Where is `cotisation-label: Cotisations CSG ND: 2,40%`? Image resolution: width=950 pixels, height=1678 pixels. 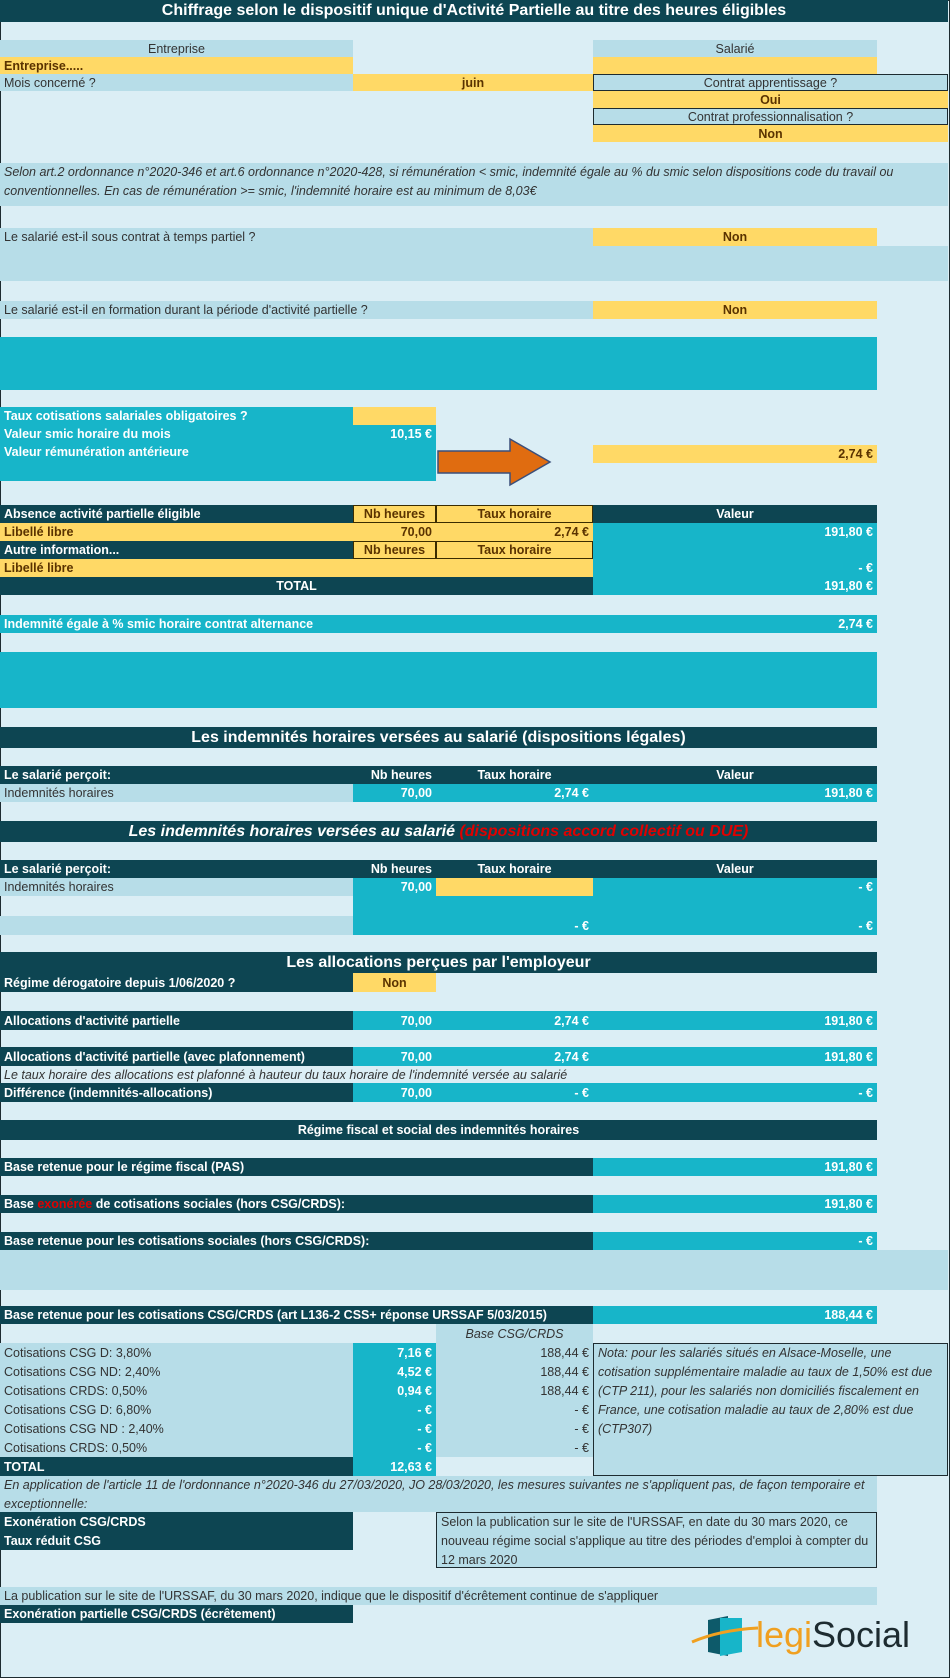
cotisation-label: Cotisations CSG ND: 2,40% is located at coordinates (176, 1371).